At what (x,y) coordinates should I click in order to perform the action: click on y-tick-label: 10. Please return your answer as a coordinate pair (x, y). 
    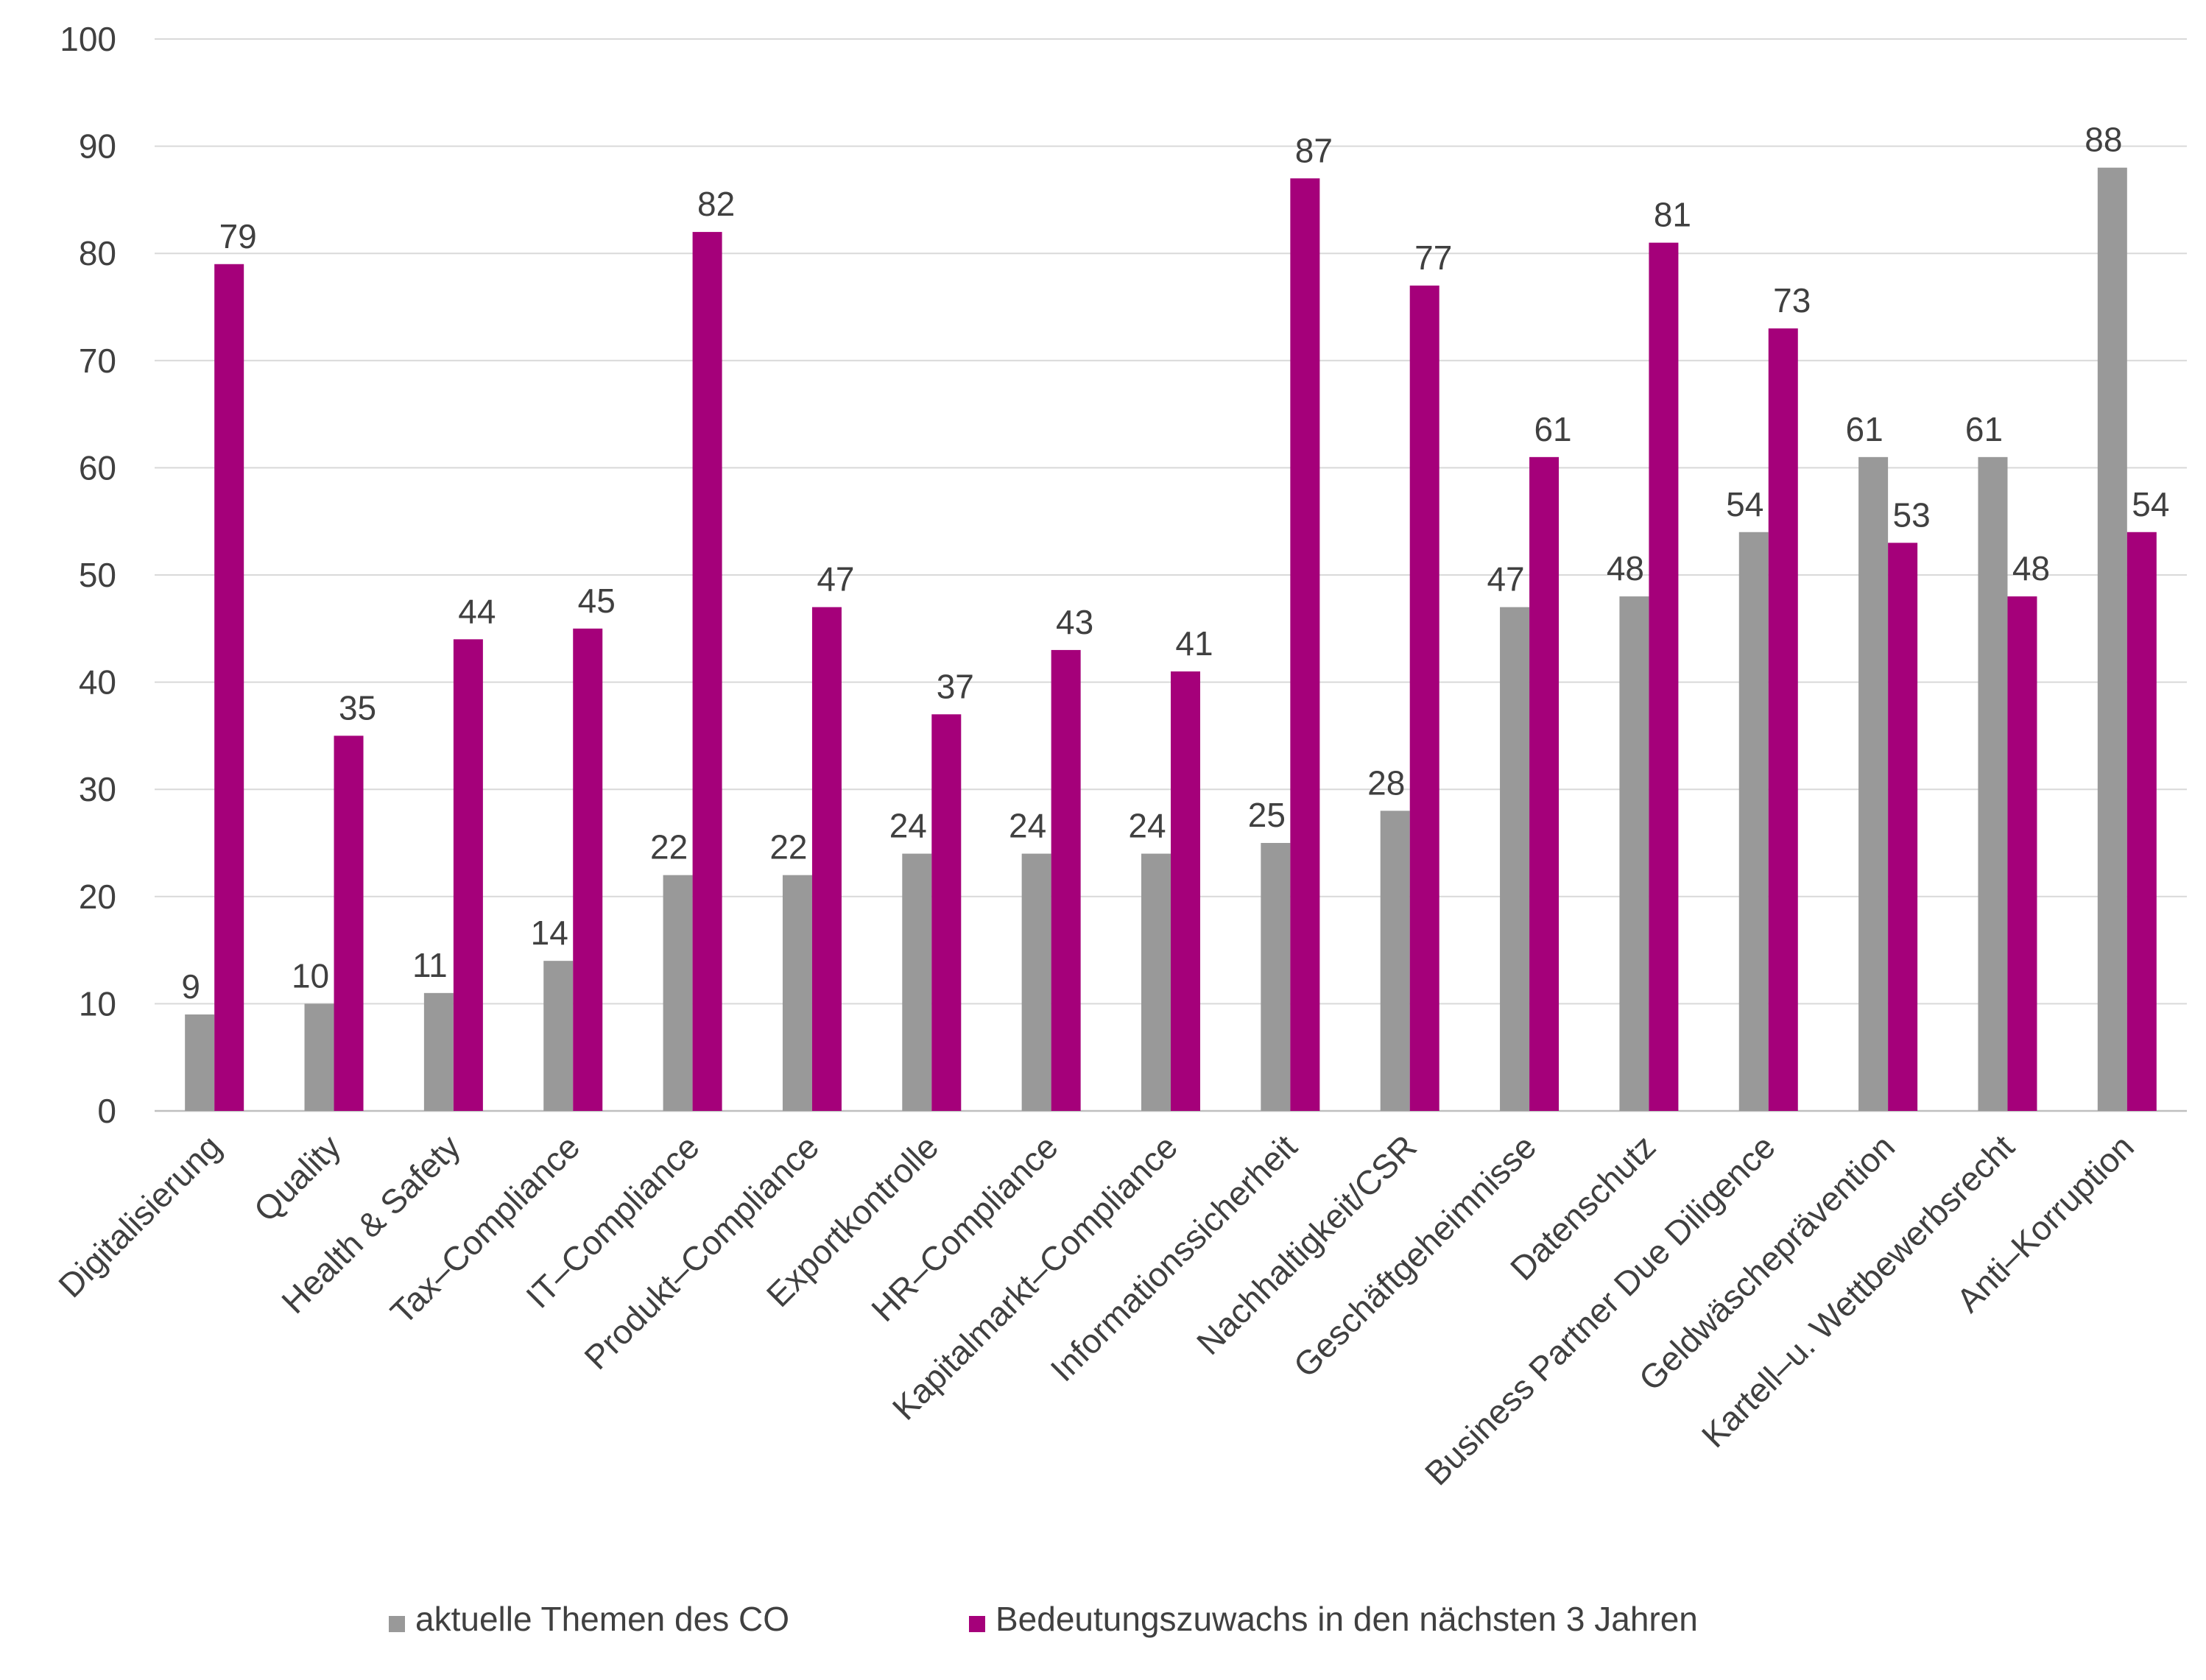
    Looking at the image, I should click on (97, 1003).